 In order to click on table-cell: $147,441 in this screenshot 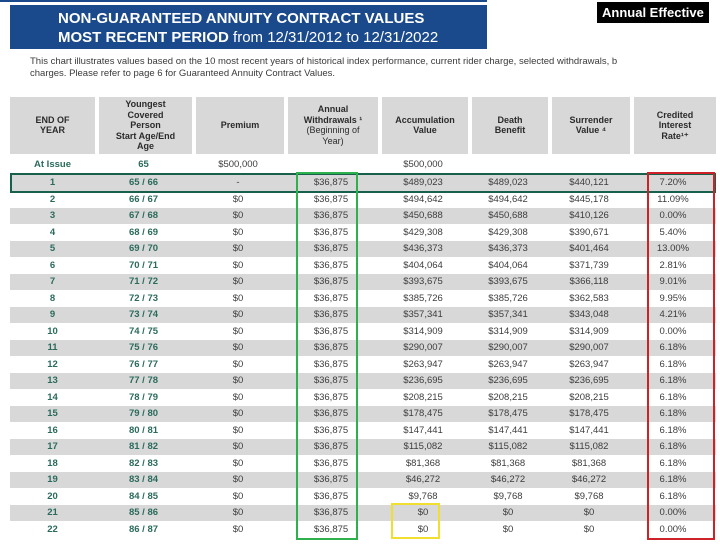, I will do `click(423, 430)`.